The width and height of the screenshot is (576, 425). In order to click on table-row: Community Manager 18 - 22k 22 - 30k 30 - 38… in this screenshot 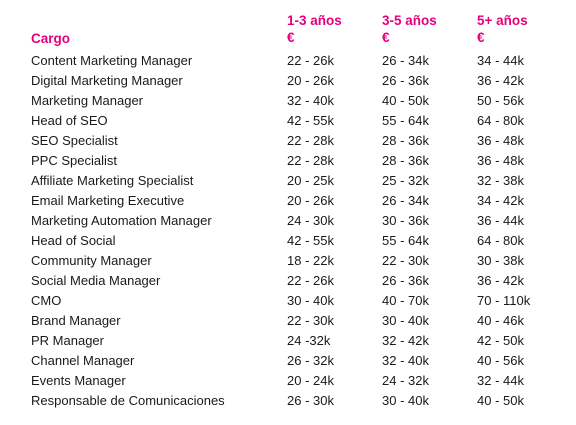, I will do `click(288, 261)`.